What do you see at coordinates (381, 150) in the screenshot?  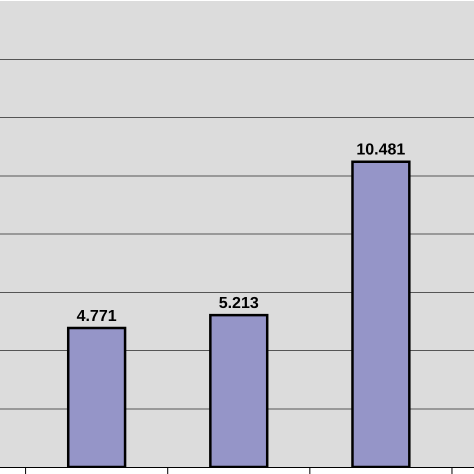 I see `data-label: 10.481` at bounding box center [381, 150].